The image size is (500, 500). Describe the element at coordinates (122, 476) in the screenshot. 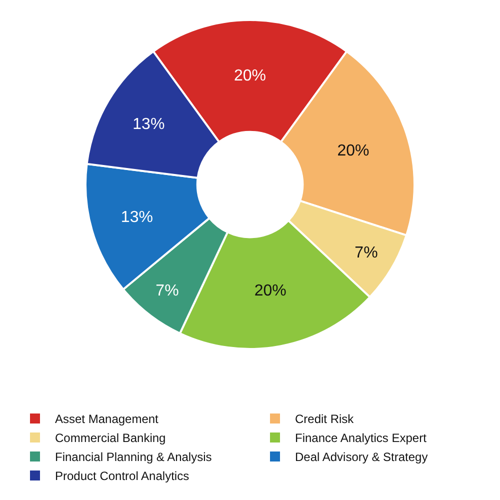

I see `legend-label: Product Control Analytics` at that location.